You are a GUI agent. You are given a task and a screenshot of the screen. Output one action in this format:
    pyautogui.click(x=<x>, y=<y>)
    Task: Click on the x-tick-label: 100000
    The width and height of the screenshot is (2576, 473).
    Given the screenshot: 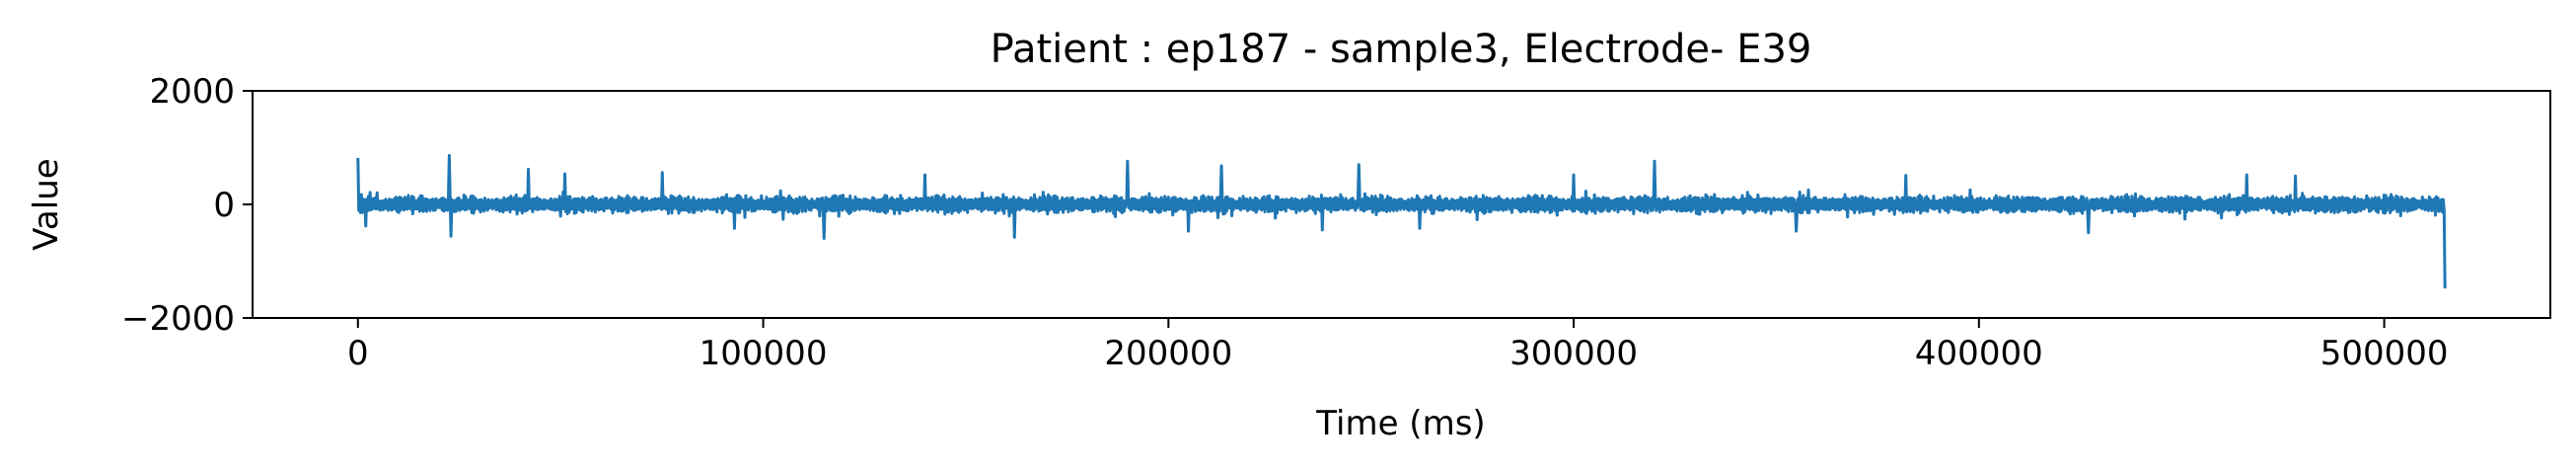 What is the action you would take?
    pyautogui.click(x=763, y=353)
    